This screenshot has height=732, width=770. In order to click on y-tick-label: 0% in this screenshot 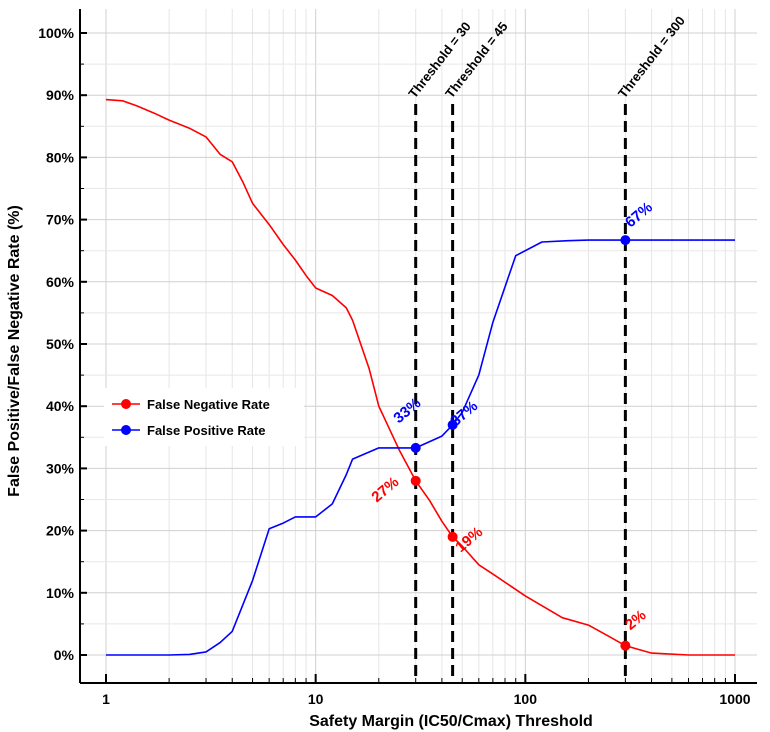, I will do `click(64, 655)`.